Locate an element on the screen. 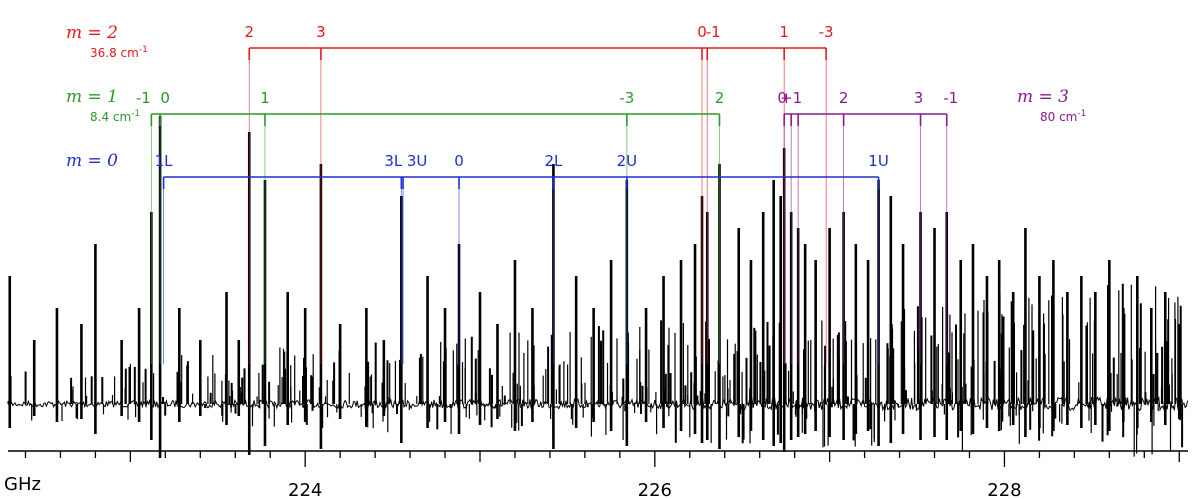 Image resolution: width=1200 pixels, height=499 pixels. ladder-label: 1L is located at coordinates (164, 161).